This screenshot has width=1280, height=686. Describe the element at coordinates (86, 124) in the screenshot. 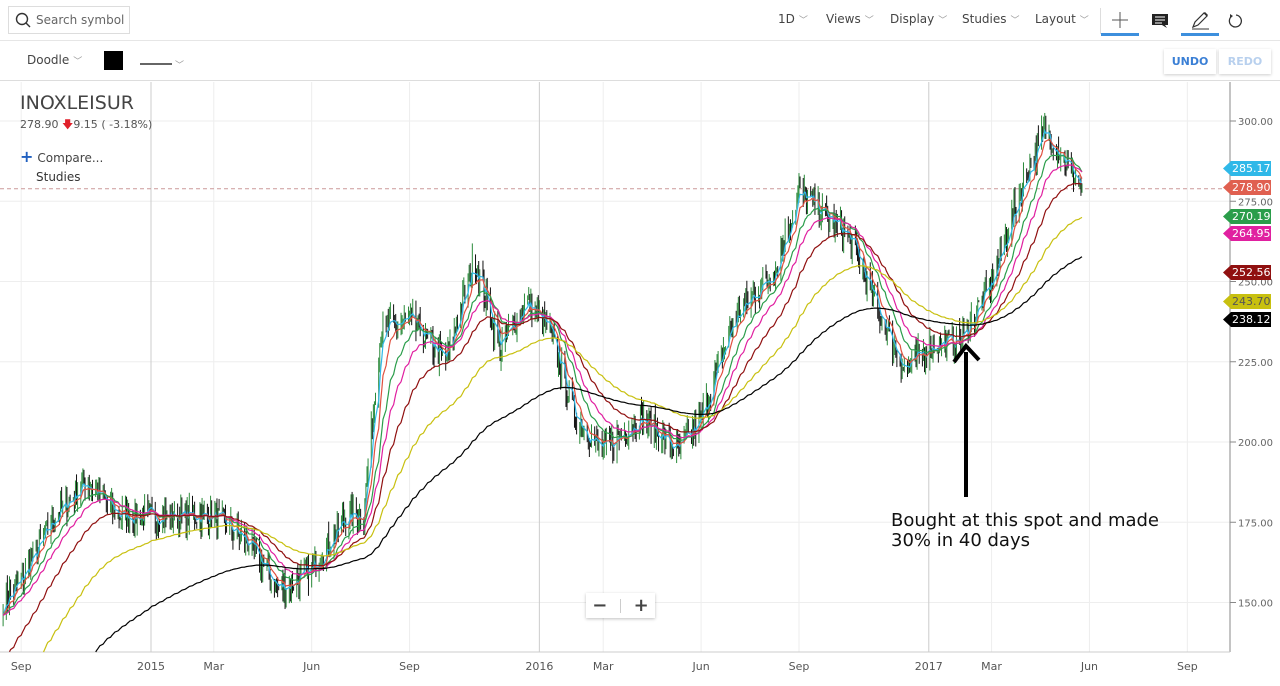

I see `price-change: 278.90 🡇9.15 ( -3.18%)` at that location.